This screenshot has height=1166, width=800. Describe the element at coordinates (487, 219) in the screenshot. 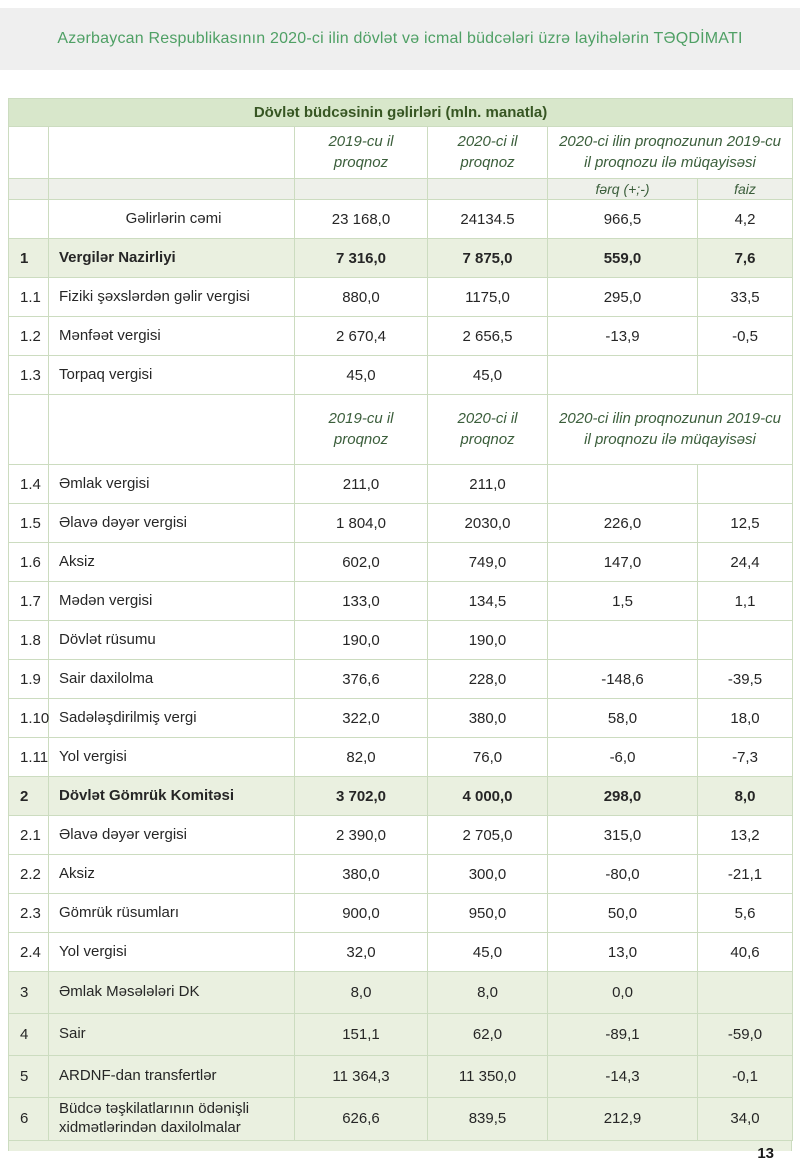

I see `value-2020: 24134.5` at that location.